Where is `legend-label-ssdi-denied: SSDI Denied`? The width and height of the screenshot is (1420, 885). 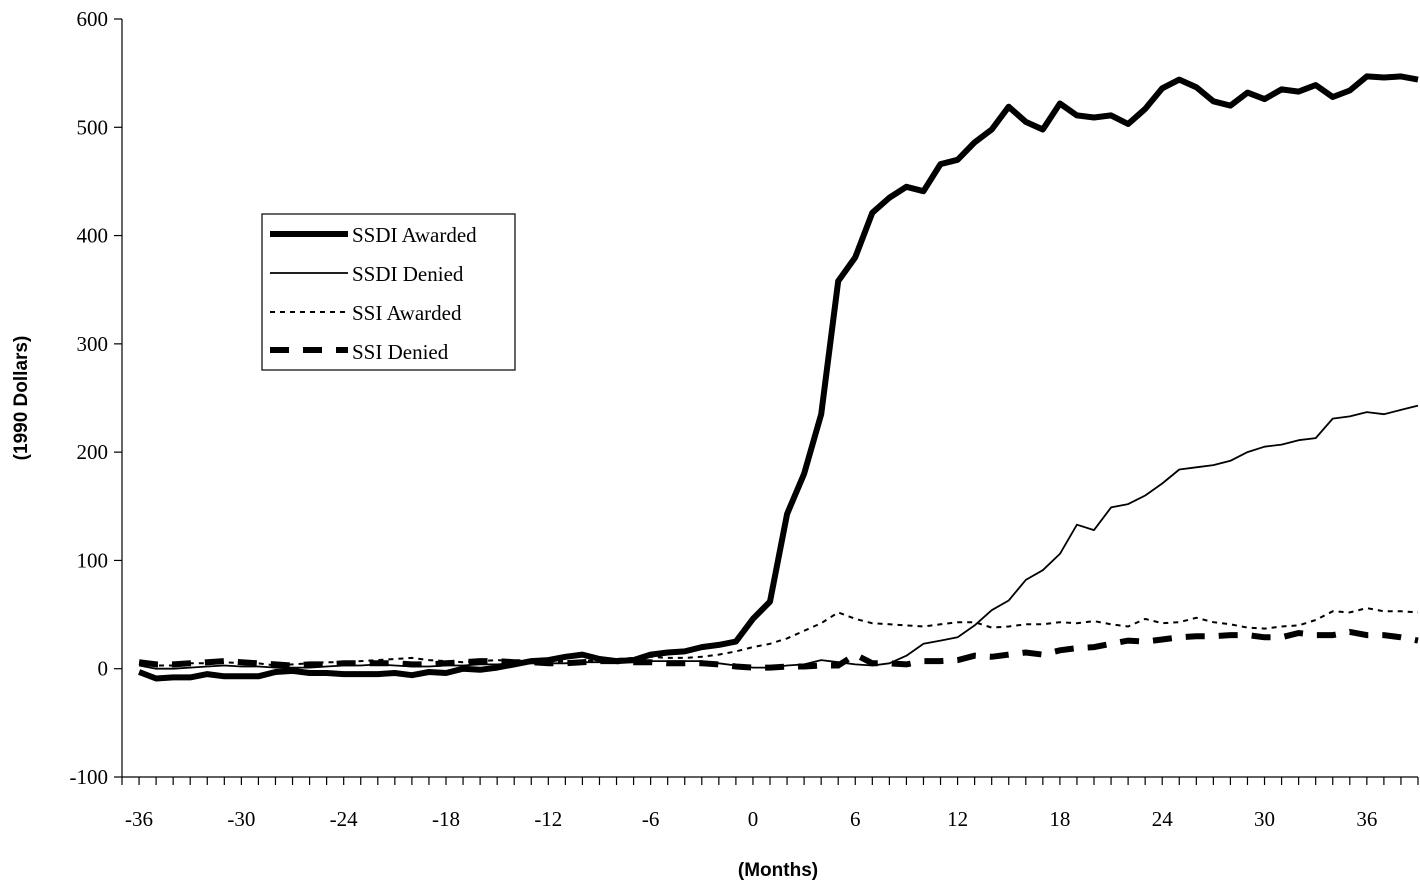
legend-label-ssdi-denied: SSDI Denied is located at coordinates (408, 274).